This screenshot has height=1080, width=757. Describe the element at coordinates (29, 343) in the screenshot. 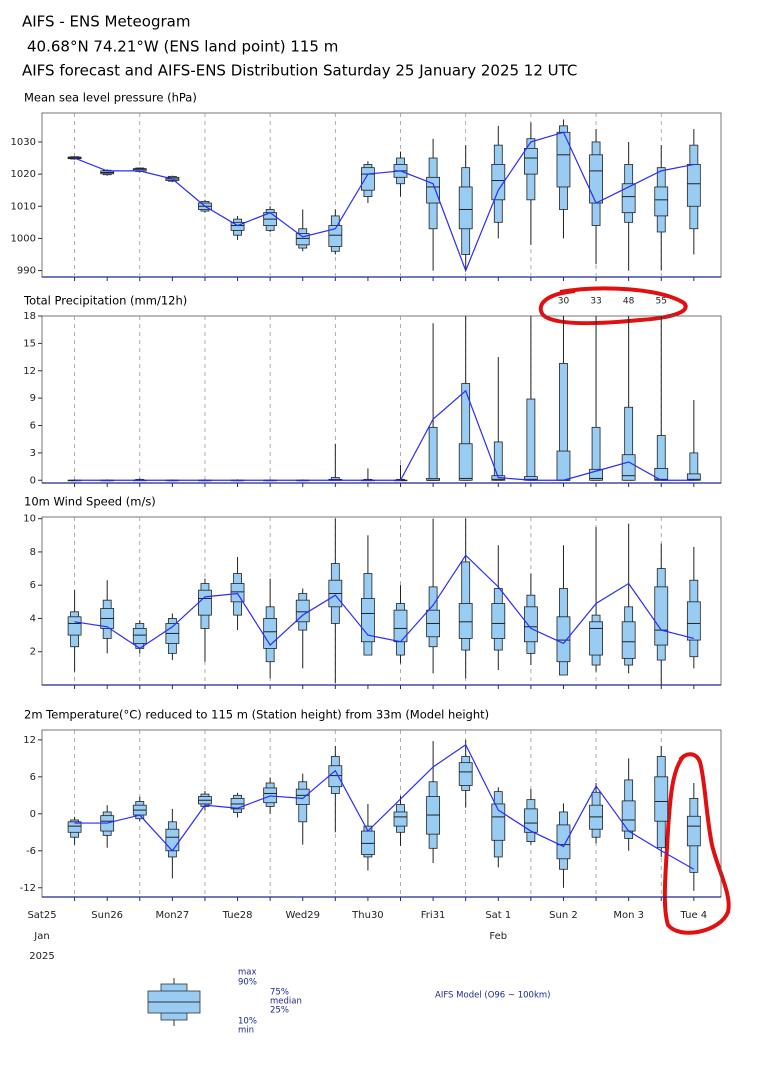

I see `y-tick-label: 15` at that location.